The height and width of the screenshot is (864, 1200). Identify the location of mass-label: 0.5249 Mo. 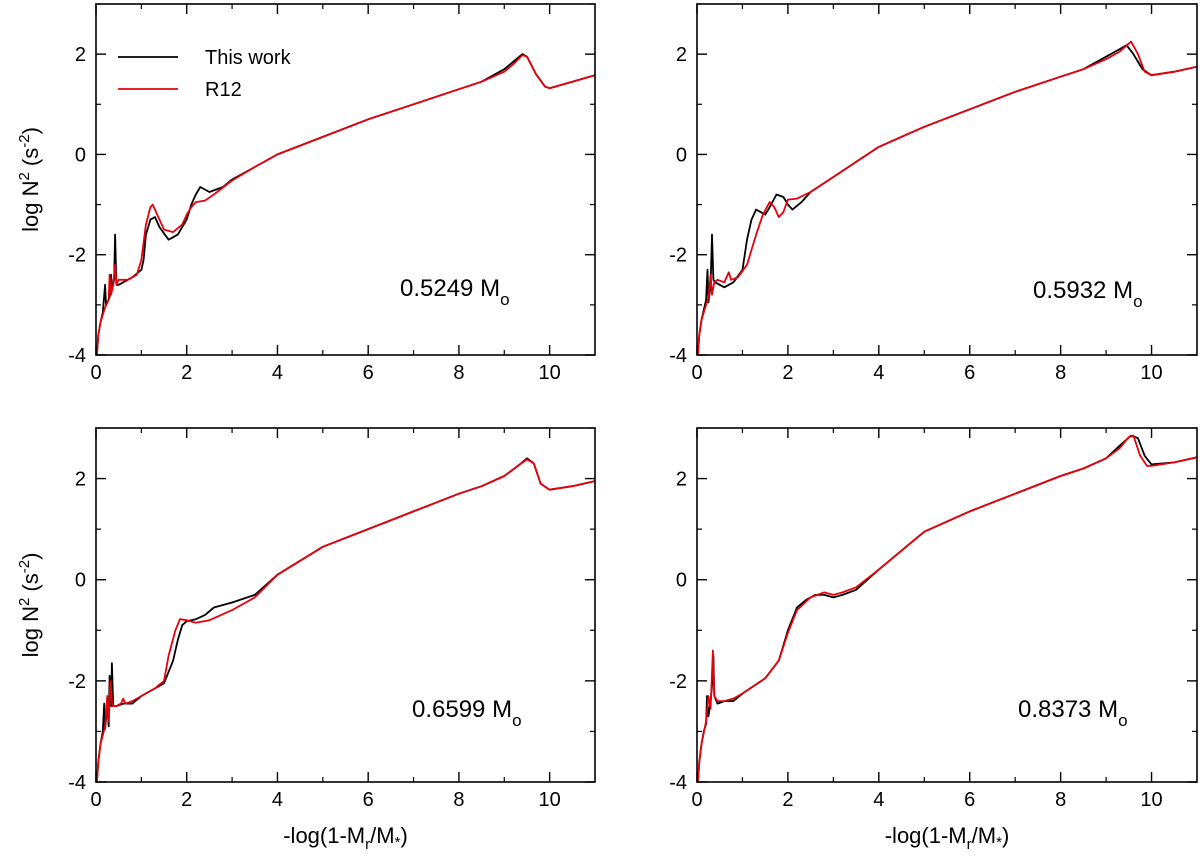
(455, 292).